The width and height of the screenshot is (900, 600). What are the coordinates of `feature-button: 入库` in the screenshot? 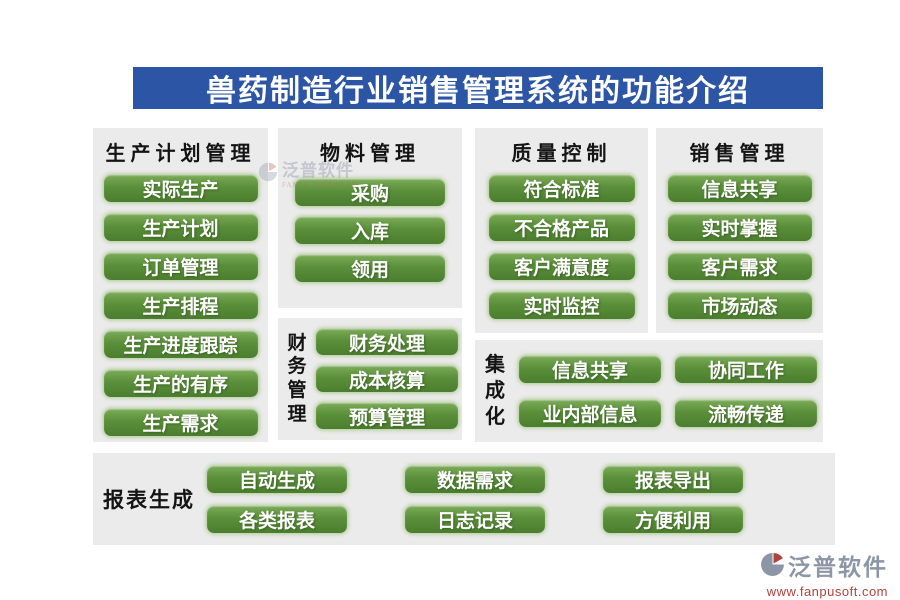 It's located at (370, 230).